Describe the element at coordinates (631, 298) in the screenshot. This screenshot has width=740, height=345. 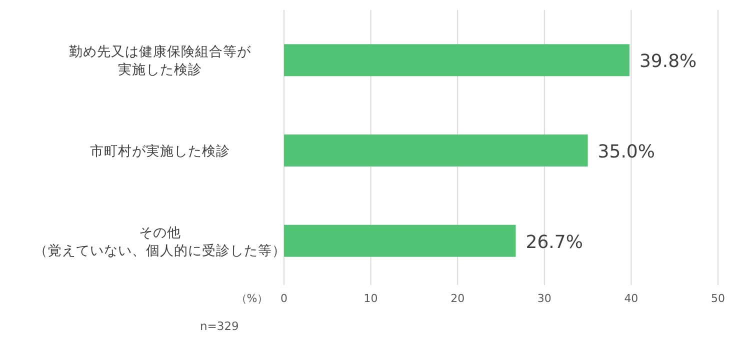
I see `x-tick-label: 40` at that location.